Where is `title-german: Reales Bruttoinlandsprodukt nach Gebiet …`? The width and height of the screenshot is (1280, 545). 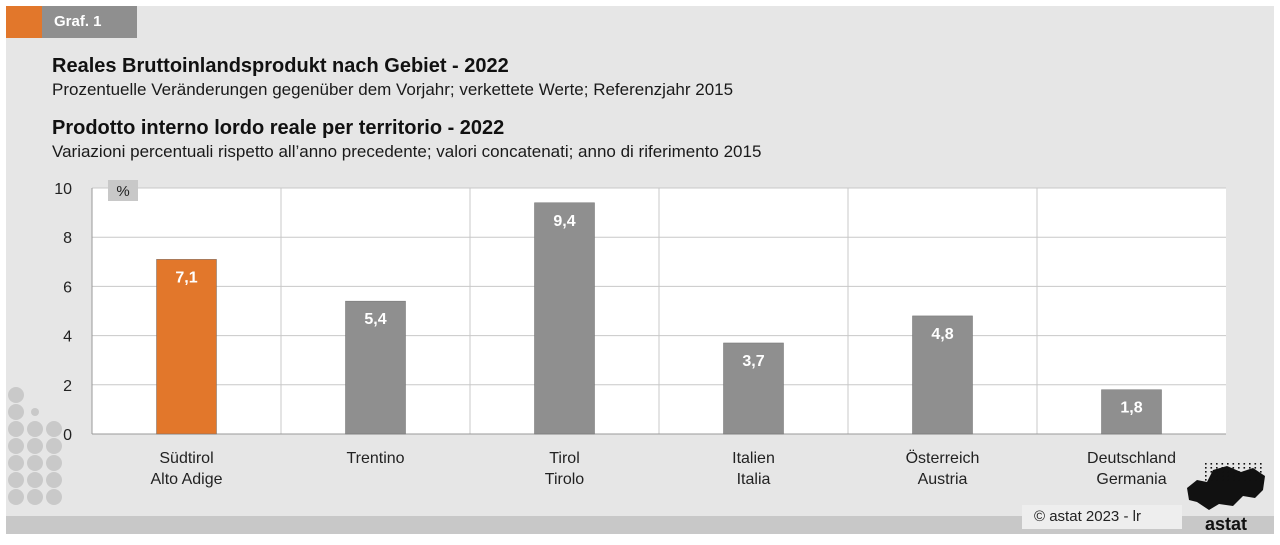
title-german: Reales Bruttoinlandsprodukt nach Gebiet … is located at coordinates (280, 66).